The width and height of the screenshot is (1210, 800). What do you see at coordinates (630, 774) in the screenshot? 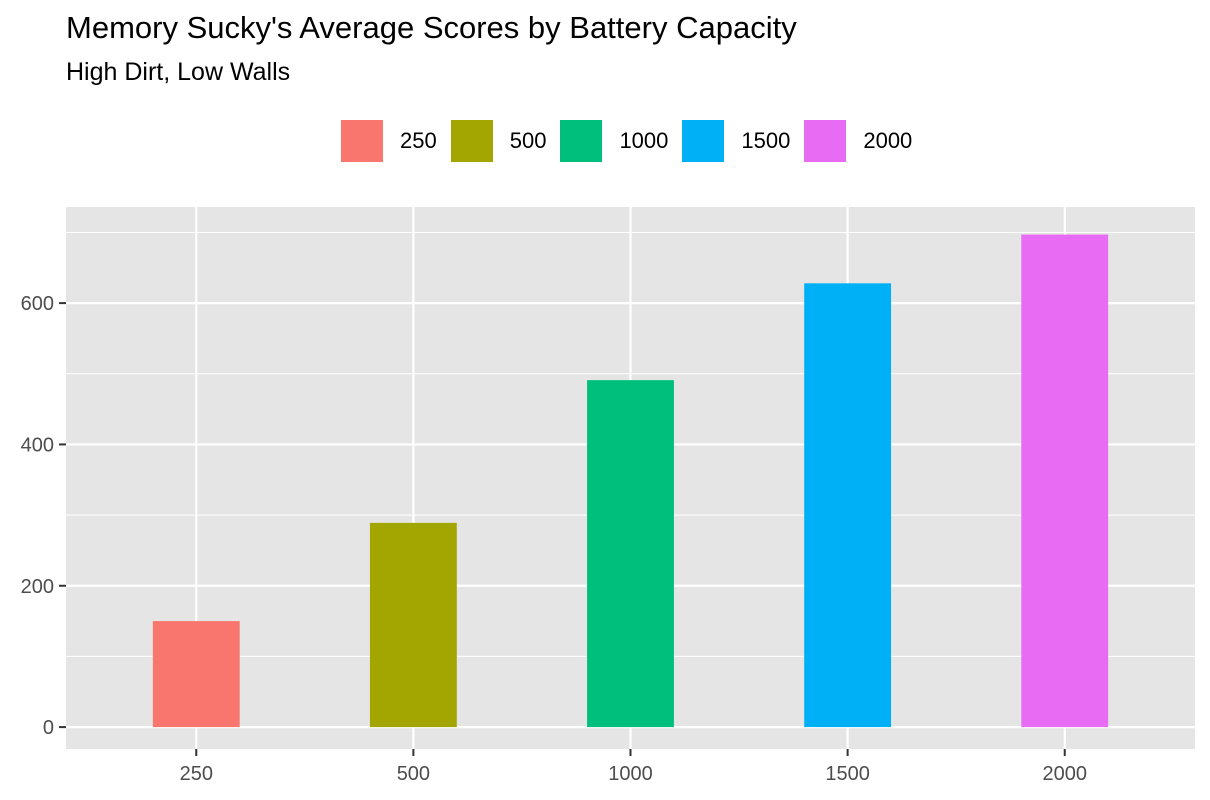
I see `x-tick-label: 1000` at bounding box center [630, 774].